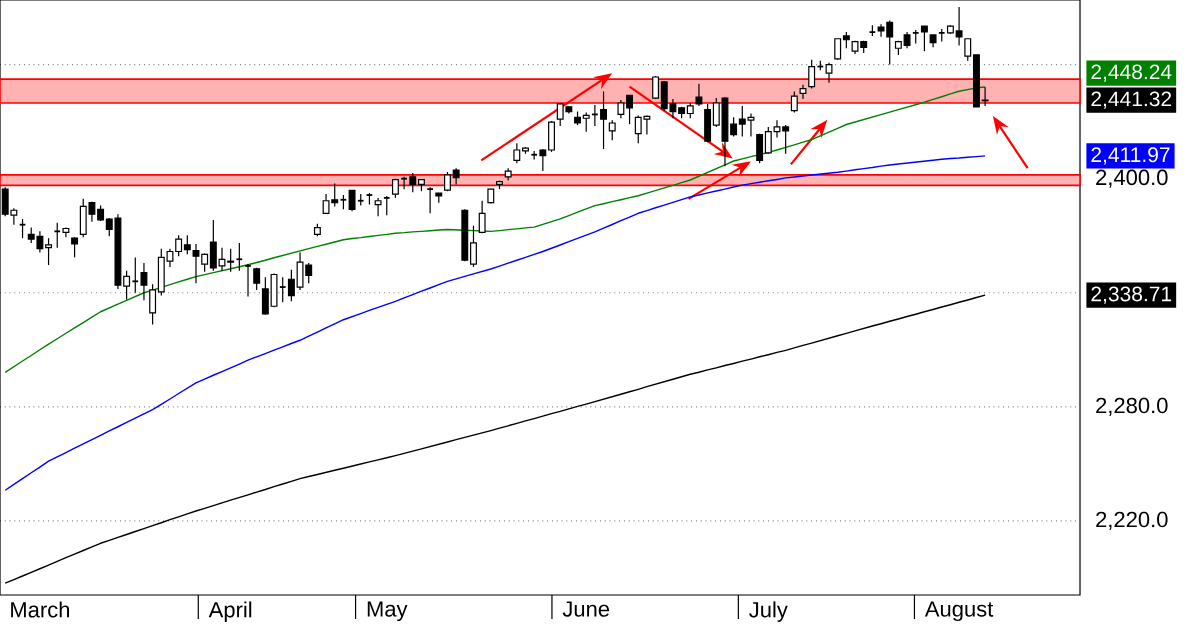 The height and width of the screenshot is (630, 1200). What do you see at coordinates (1131, 295) in the screenshot?
I see `text: 2,338.71` at bounding box center [1131, 295].